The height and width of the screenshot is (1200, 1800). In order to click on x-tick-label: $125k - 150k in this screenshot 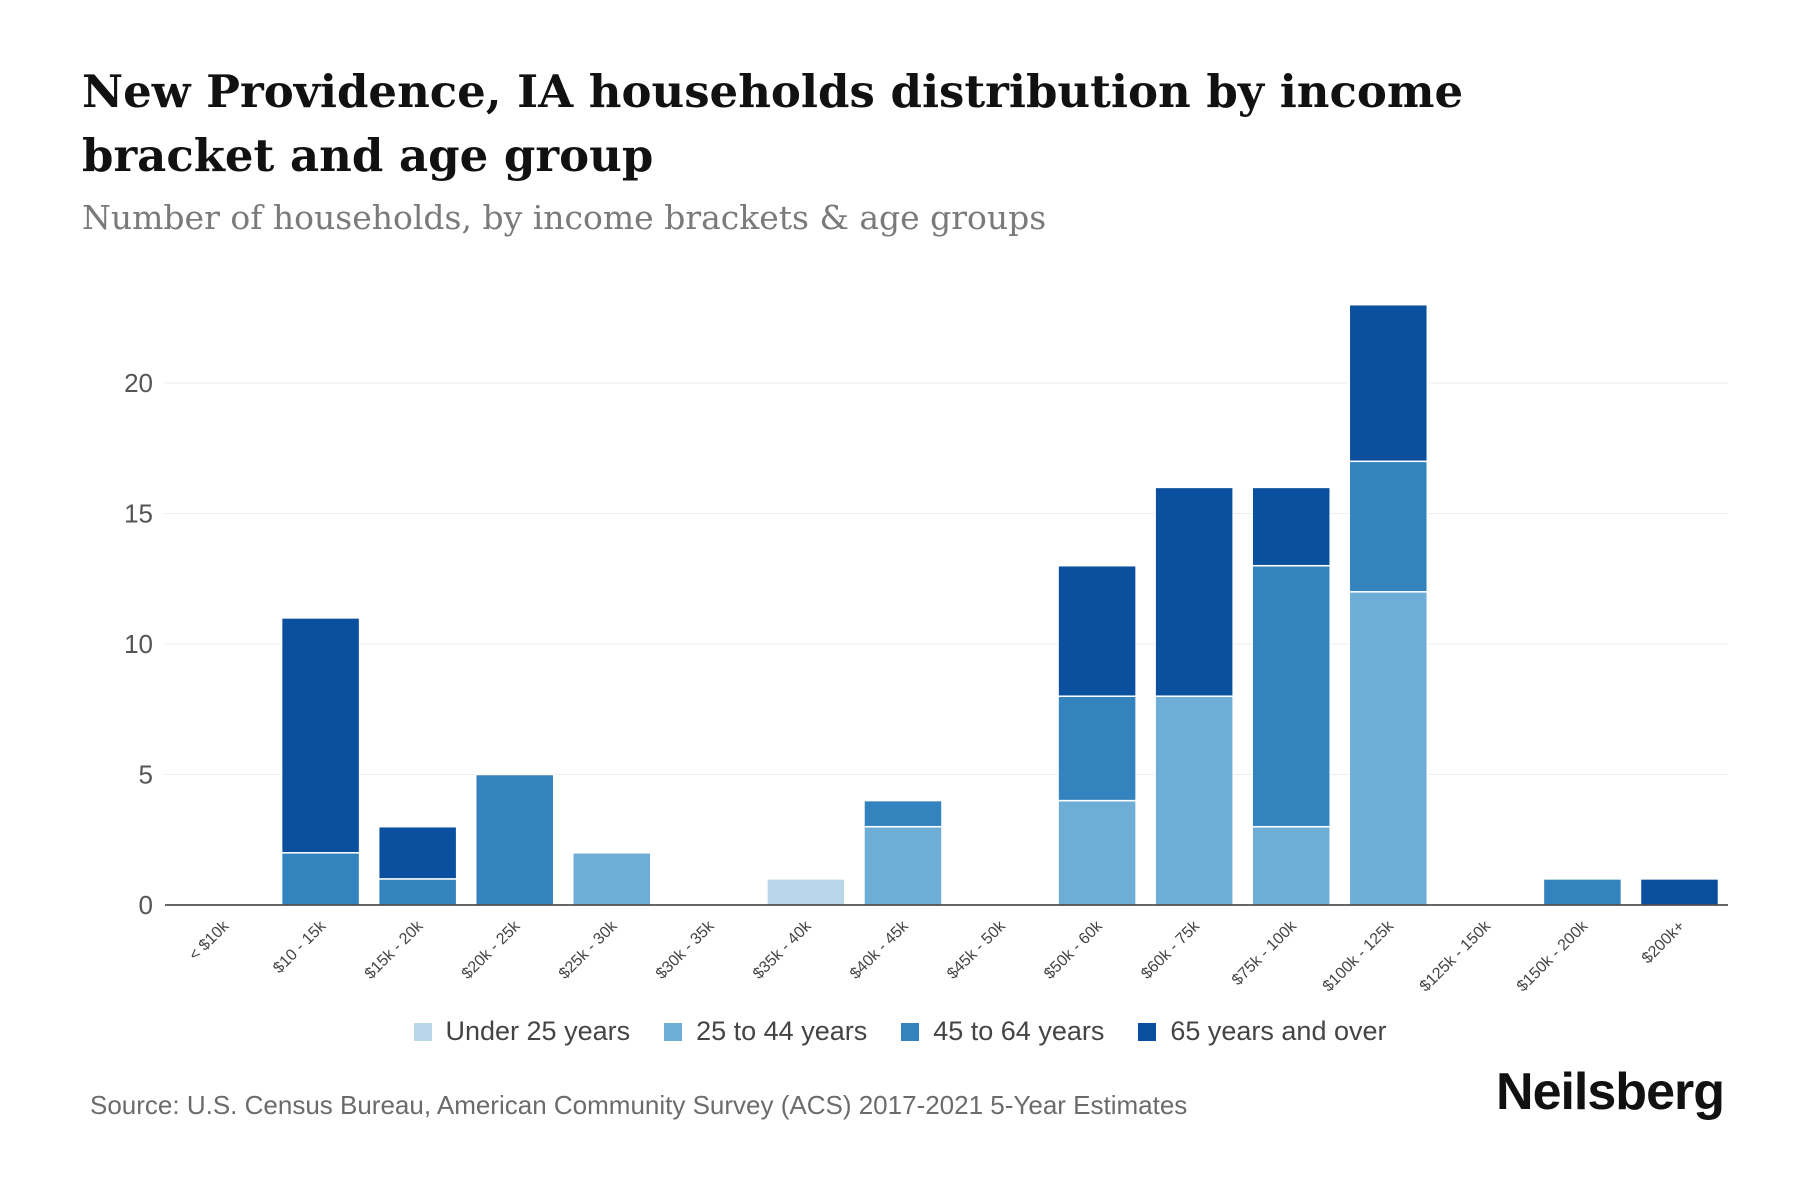, I will do `click(1456, 956)`.